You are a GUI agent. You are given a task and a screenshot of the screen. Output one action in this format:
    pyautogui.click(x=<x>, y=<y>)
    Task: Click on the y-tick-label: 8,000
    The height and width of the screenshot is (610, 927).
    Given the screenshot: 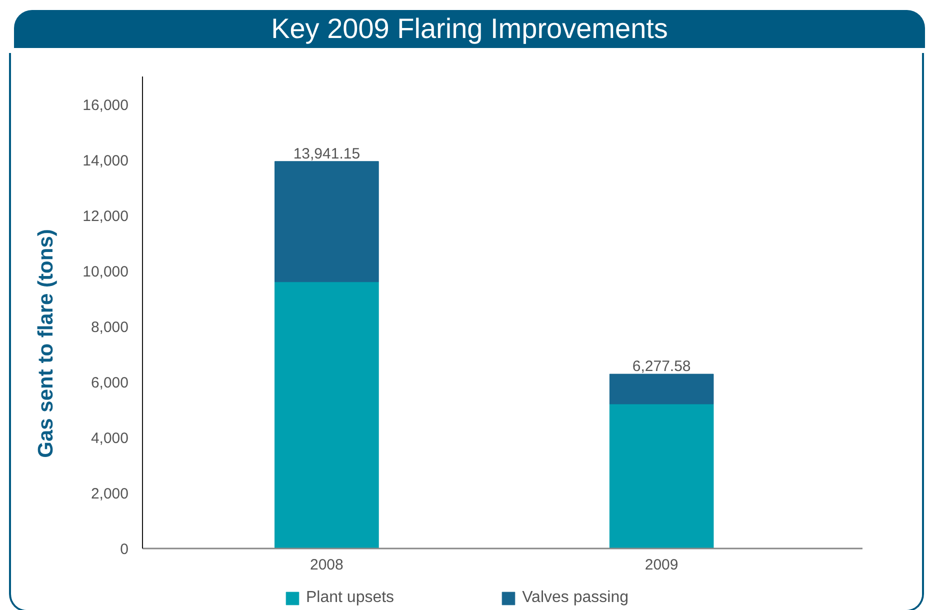 What is the action you would take?
    pyautogui.click(x=109, y=327)
    